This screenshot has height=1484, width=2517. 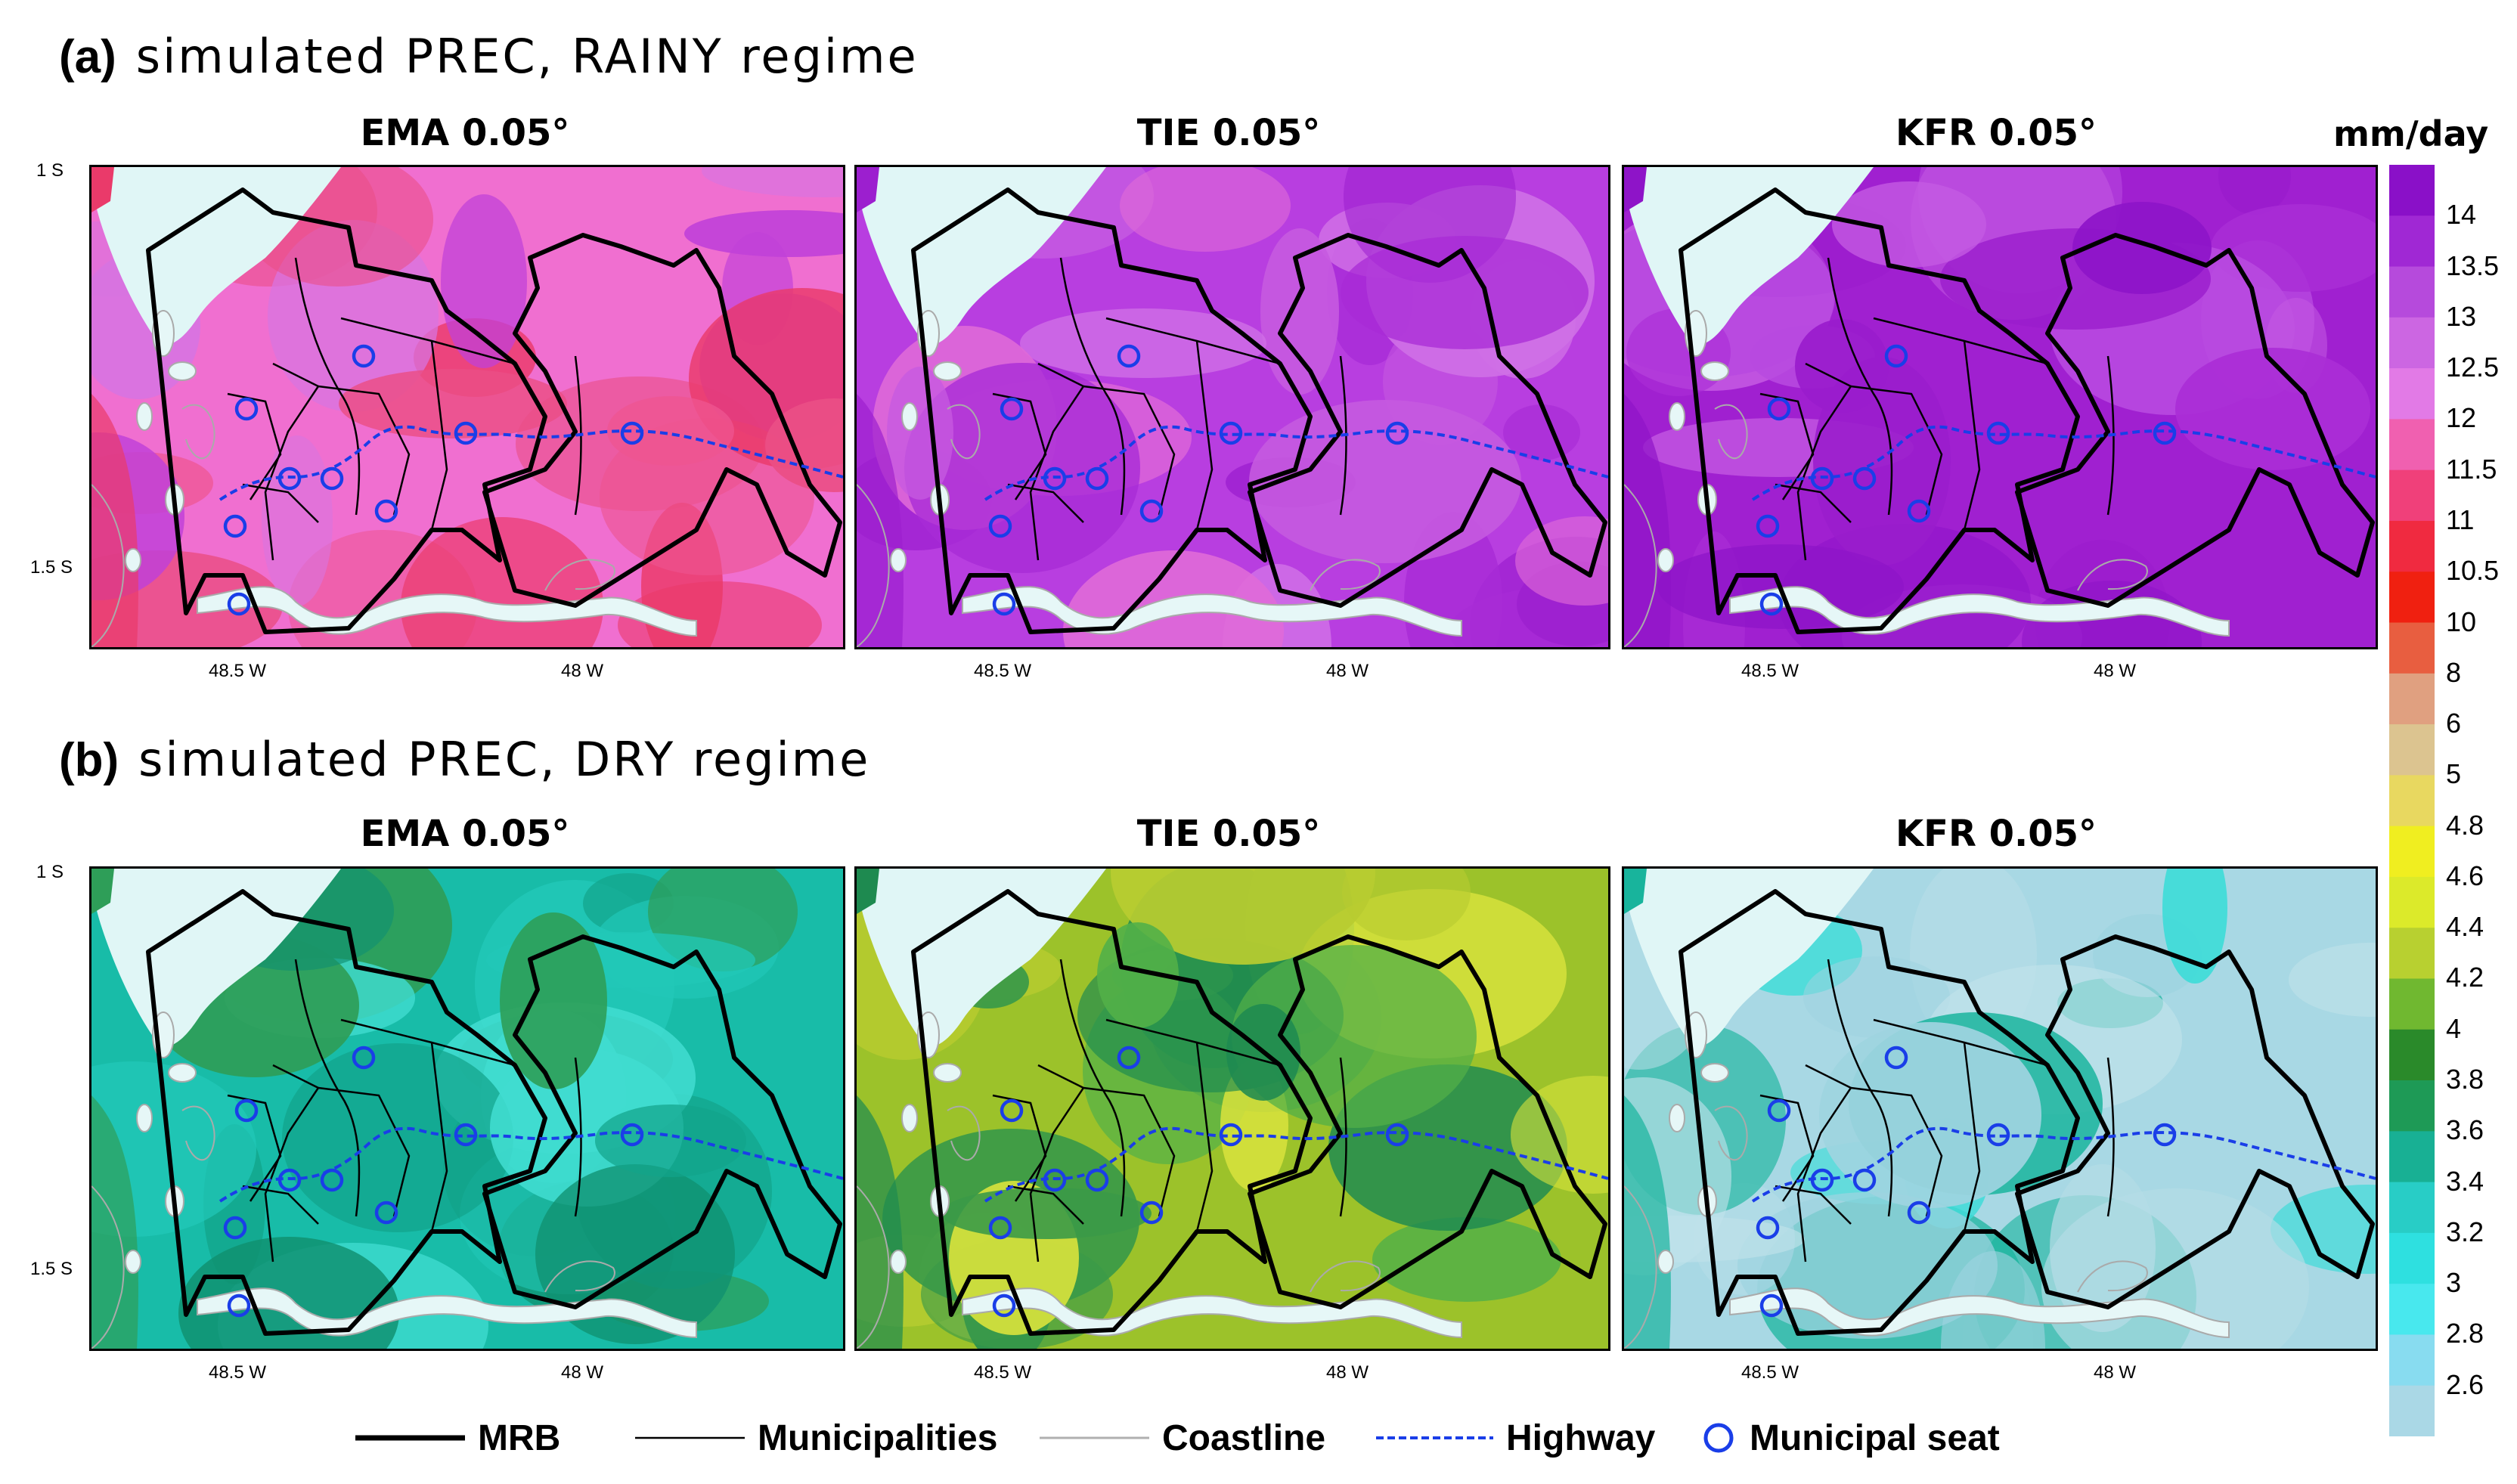 I want to click on colorbar-tick-label: 3.6, so click(x=2465, y=1130).